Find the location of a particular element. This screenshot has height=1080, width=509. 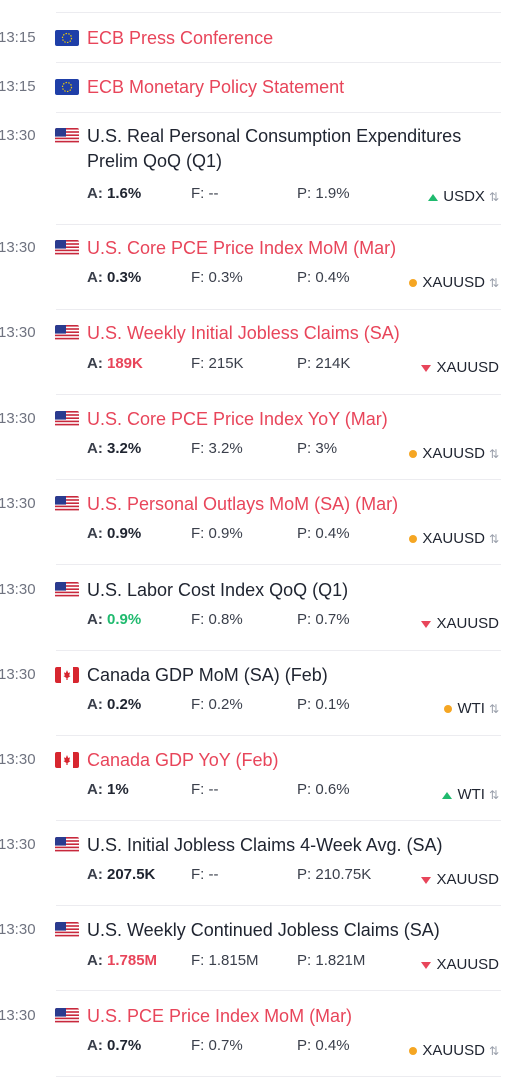

actual-value: A: 207.5K is located at coordinates (121, 874).